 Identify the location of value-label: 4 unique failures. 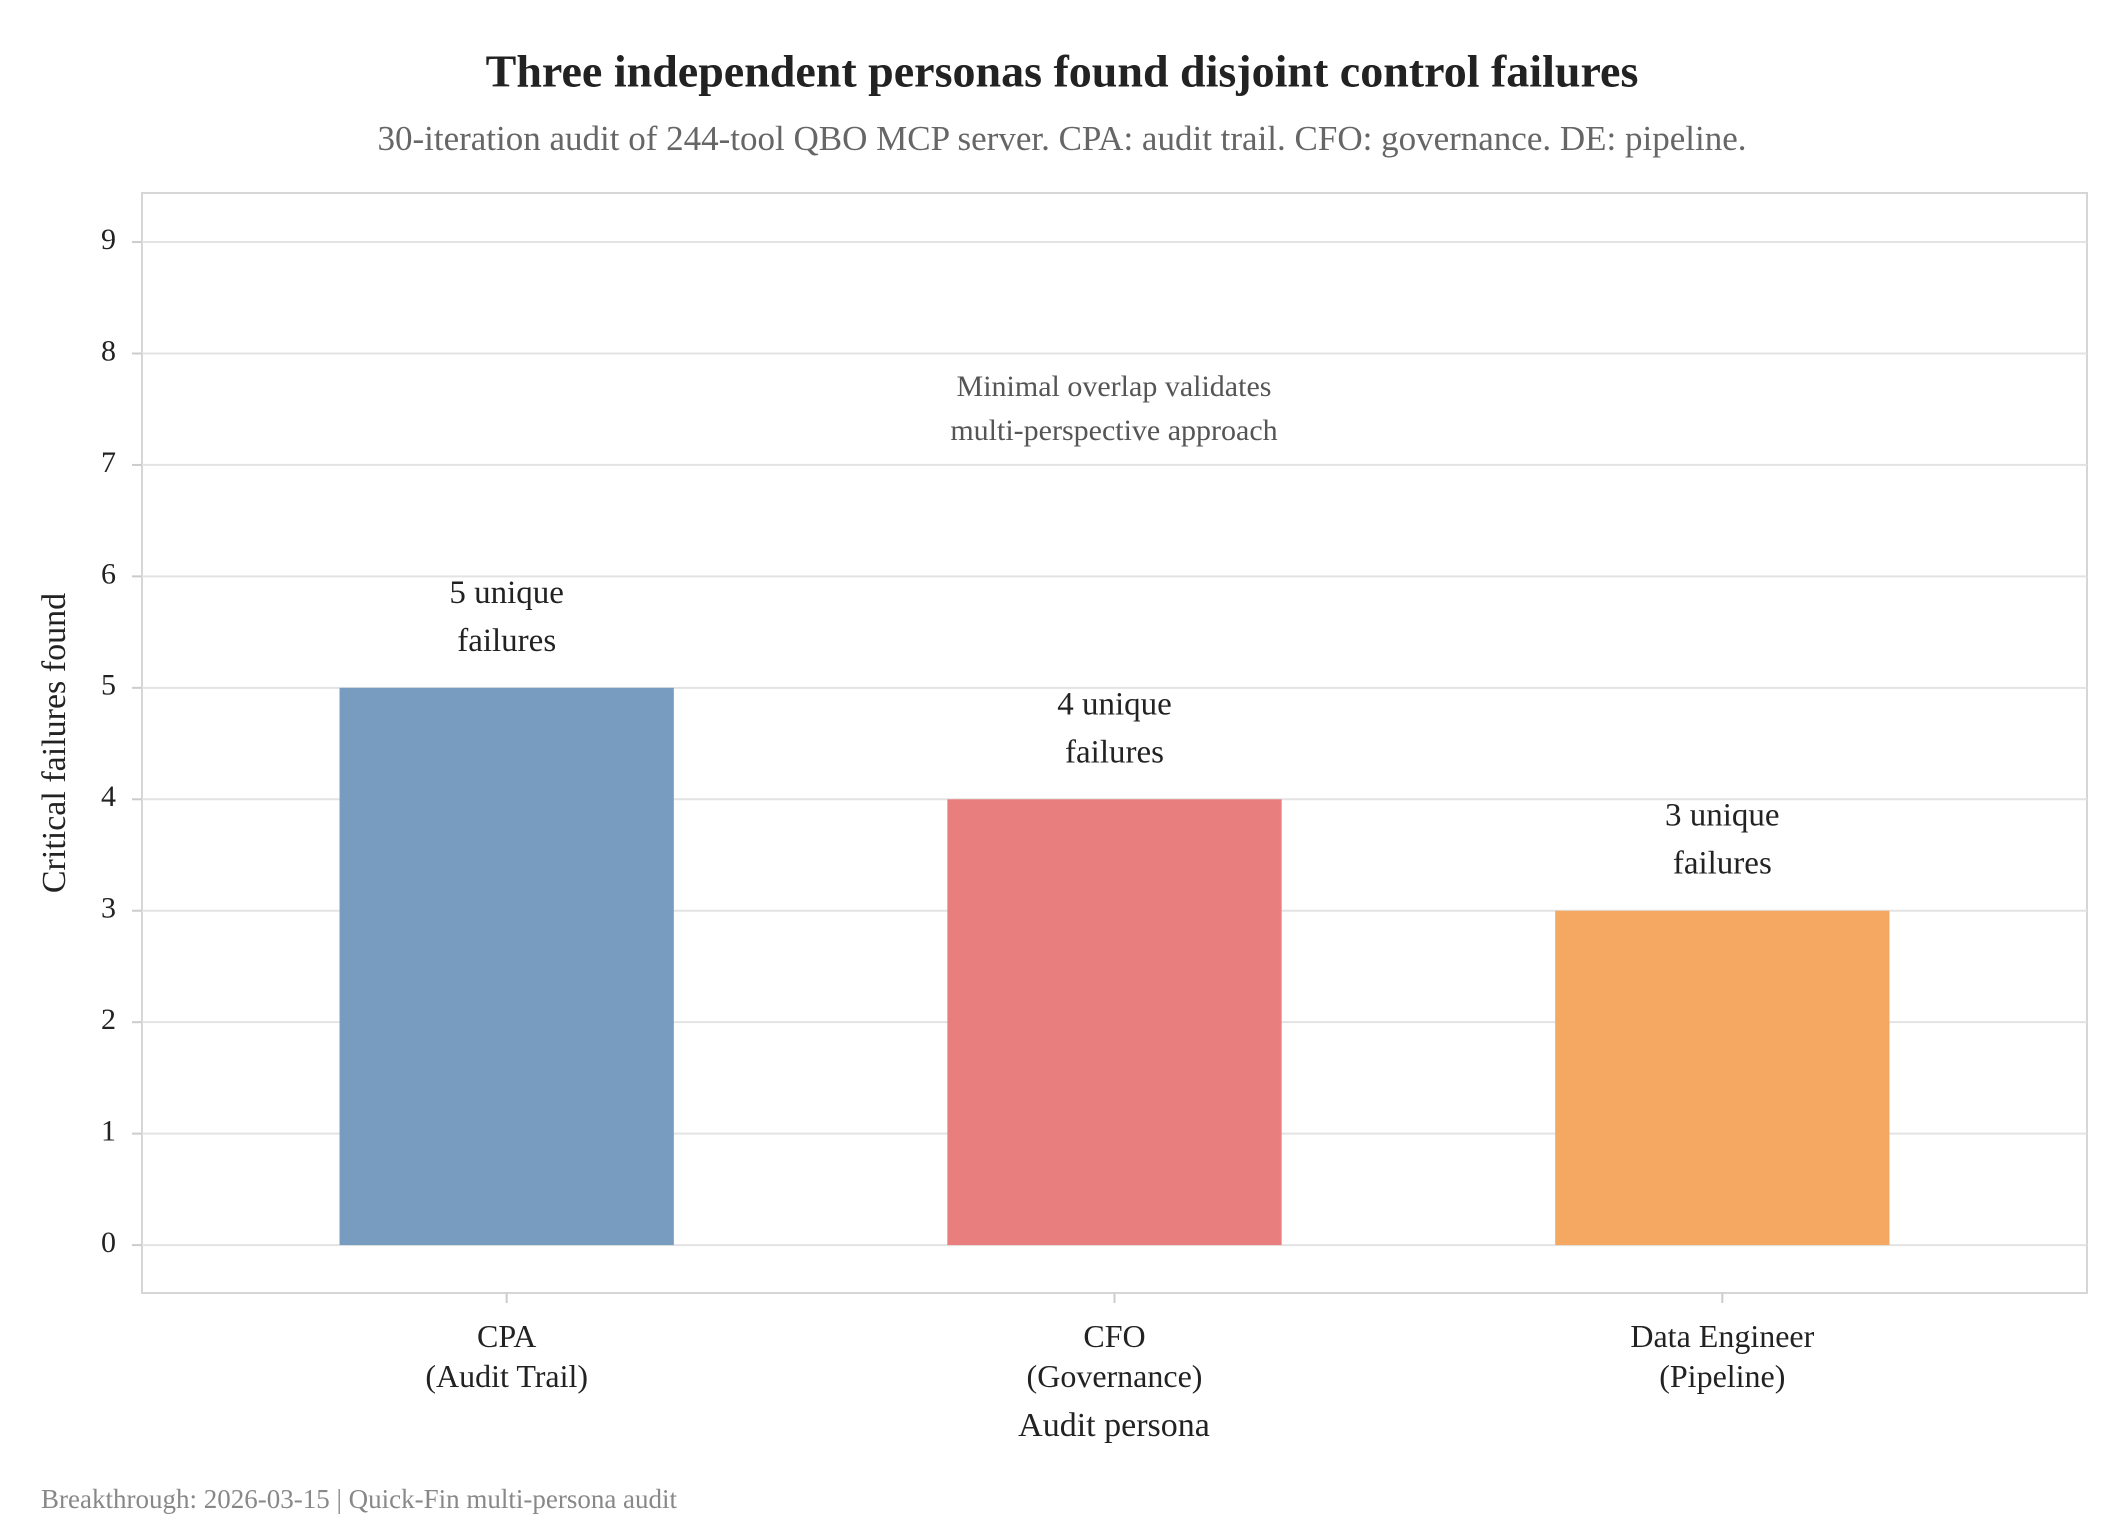
(1114, 728).